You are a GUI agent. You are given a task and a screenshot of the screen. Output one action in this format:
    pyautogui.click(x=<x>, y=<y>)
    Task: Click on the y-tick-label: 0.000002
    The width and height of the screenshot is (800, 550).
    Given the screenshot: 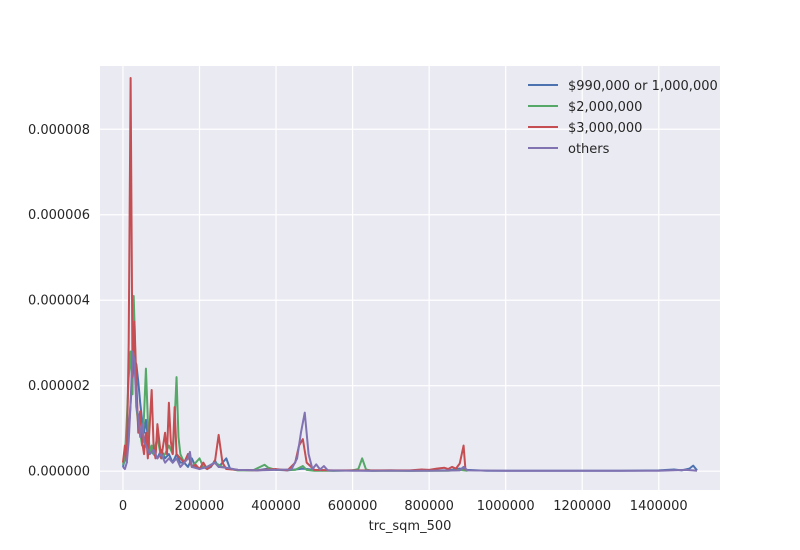 What is the action you would take?
    pyautogui.click(x=59, y=386)
    